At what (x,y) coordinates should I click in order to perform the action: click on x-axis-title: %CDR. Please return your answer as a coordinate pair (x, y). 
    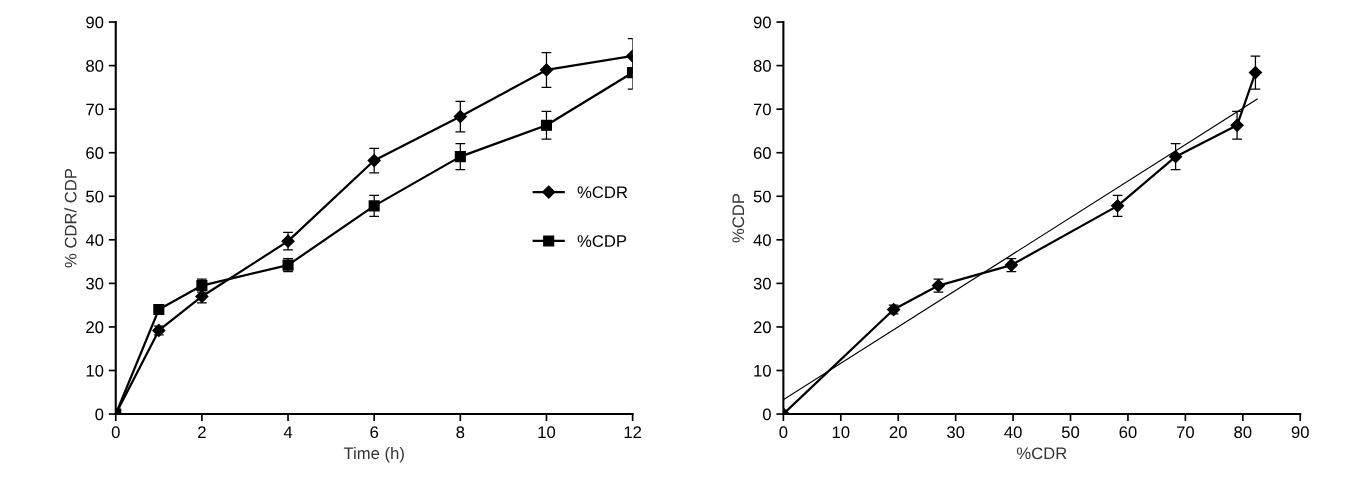
    Looking at the image, I should click on (1041, 453).